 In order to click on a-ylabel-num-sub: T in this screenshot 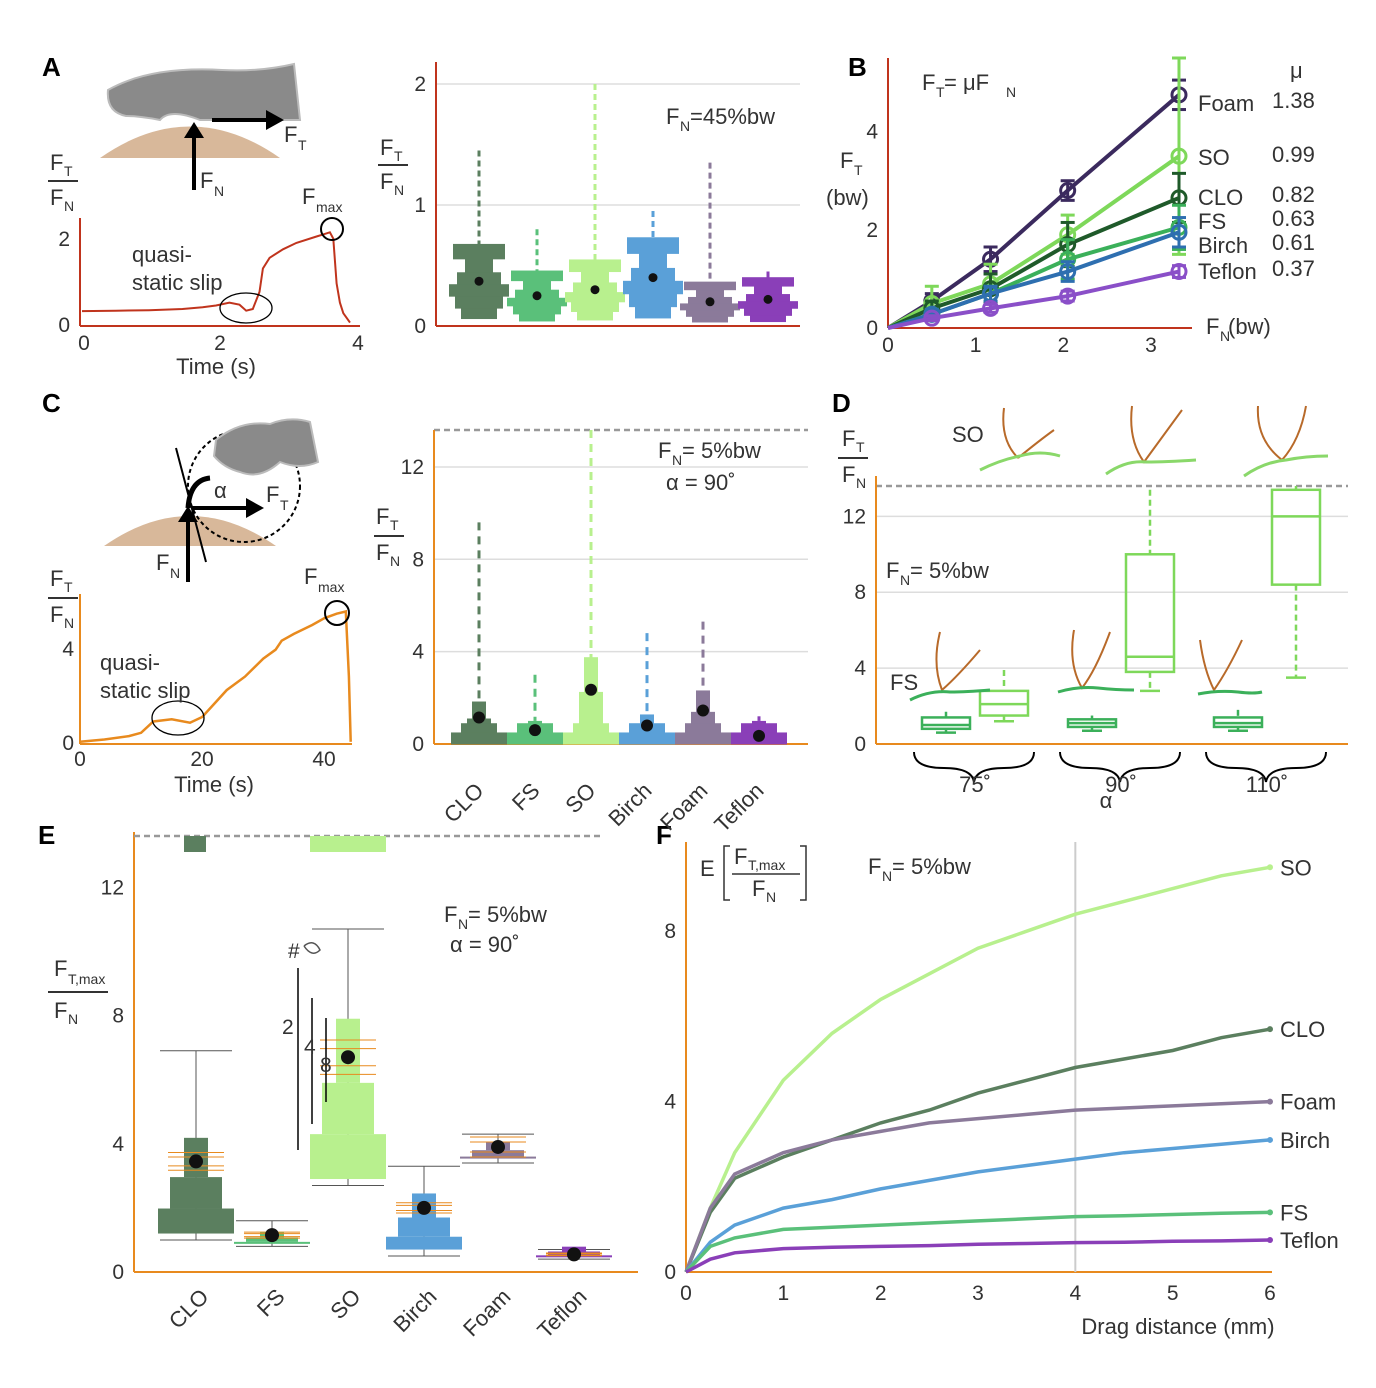, I will do `click(68, 171)`.